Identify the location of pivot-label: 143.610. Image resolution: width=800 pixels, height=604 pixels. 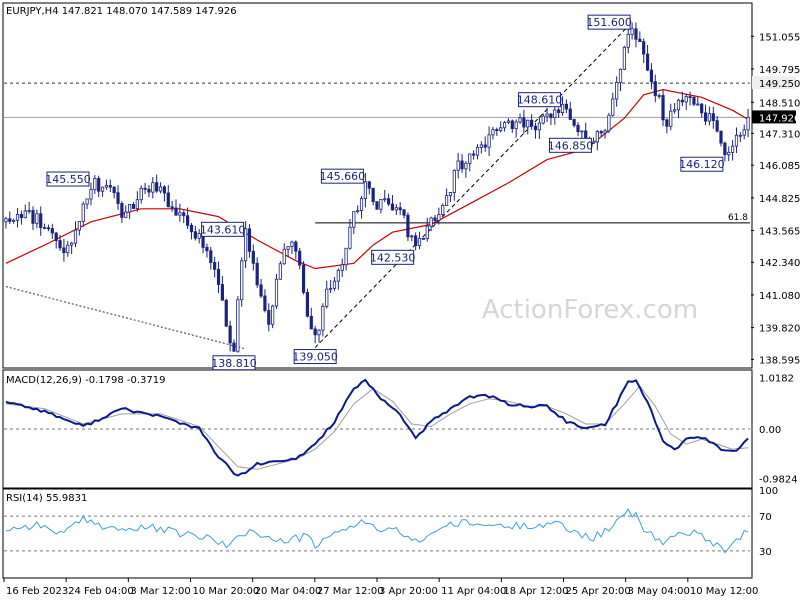
(223, 229).